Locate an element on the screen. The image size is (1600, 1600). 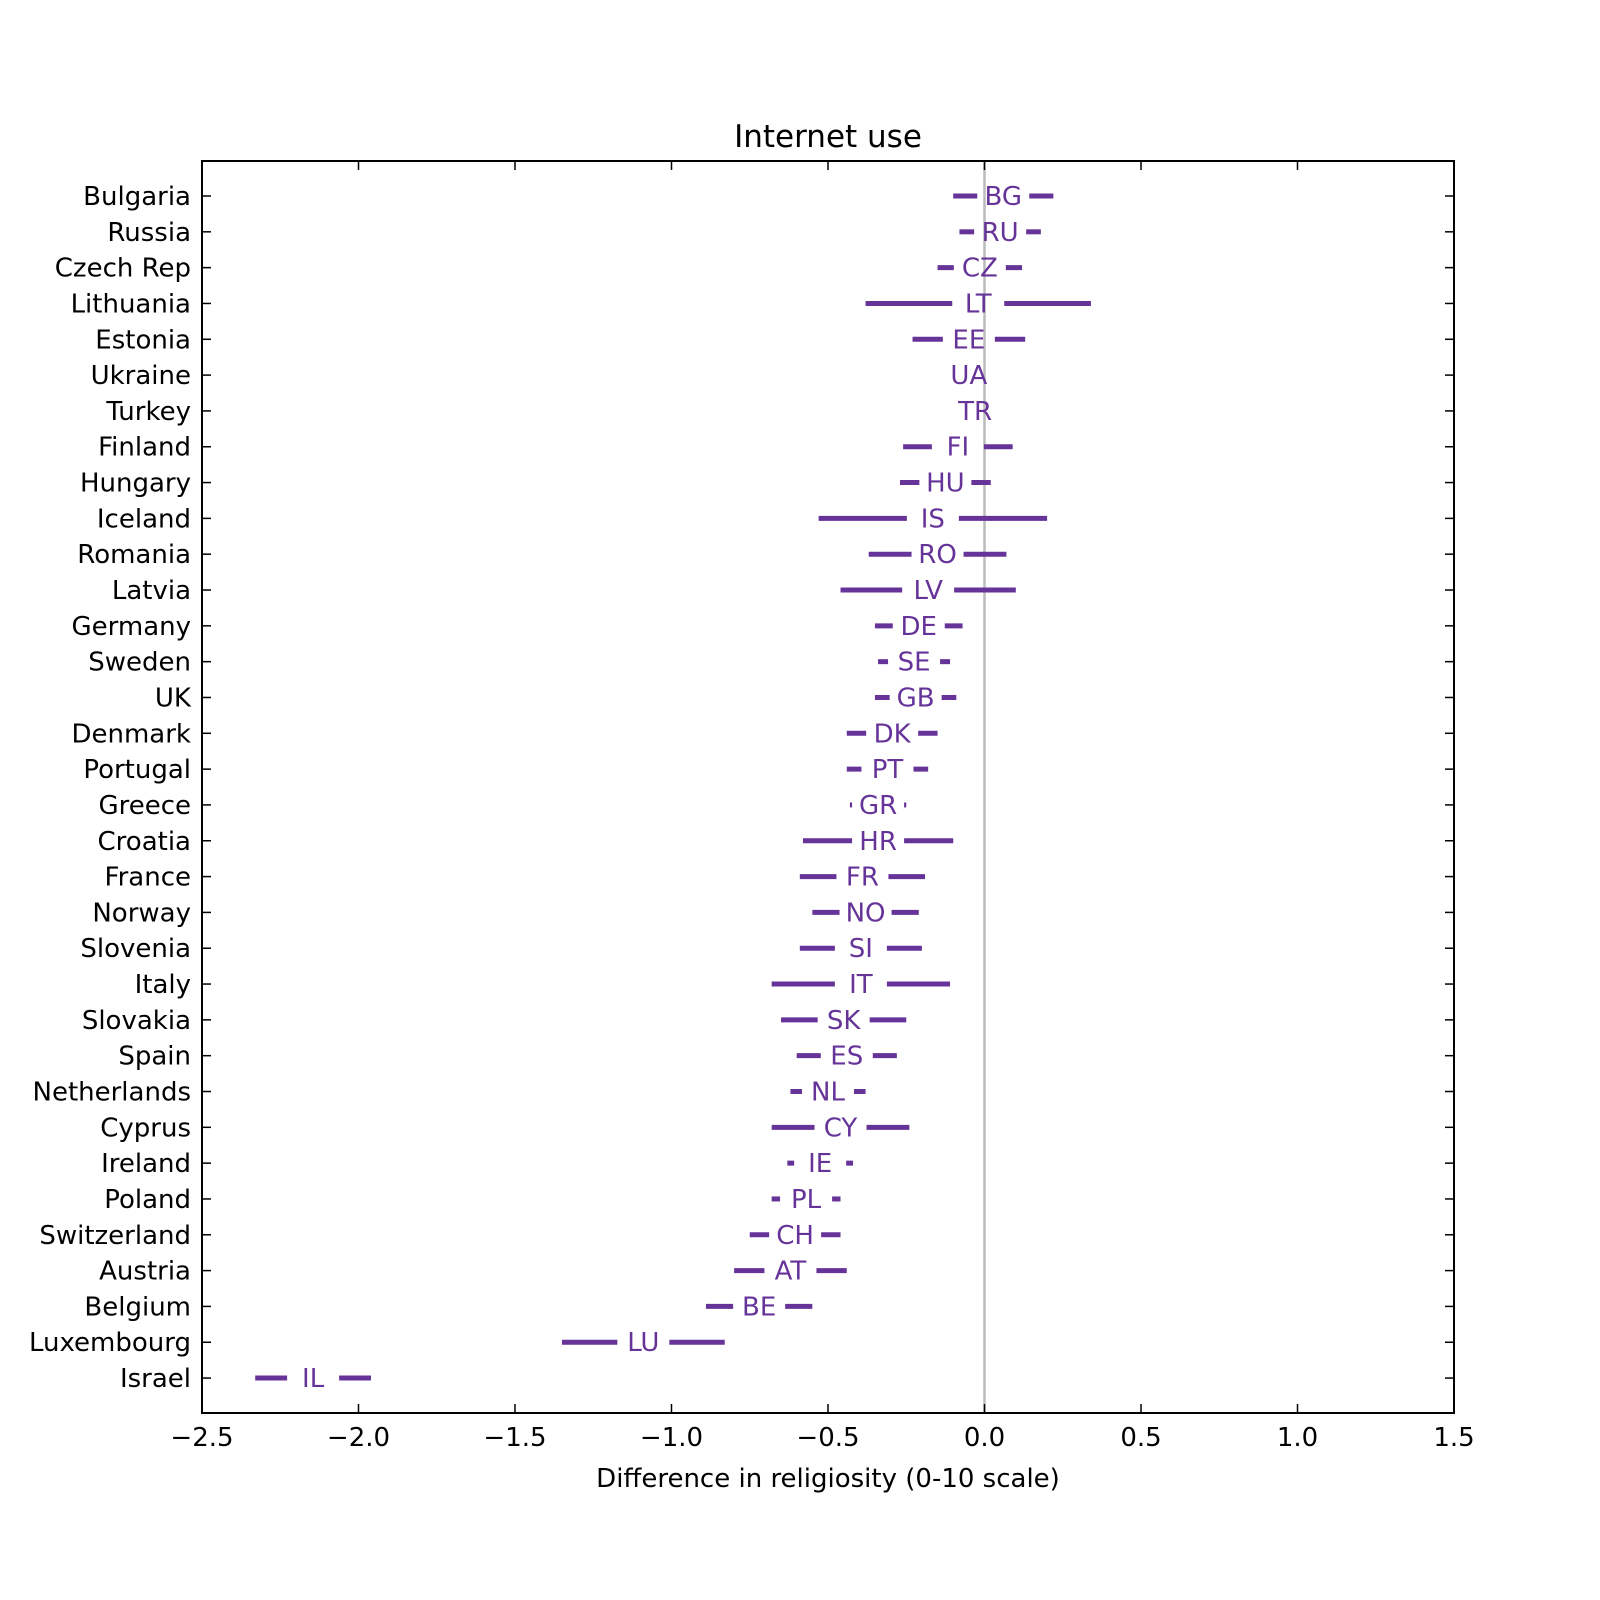
country-code-label: LT is located at coordinates (978, 304).